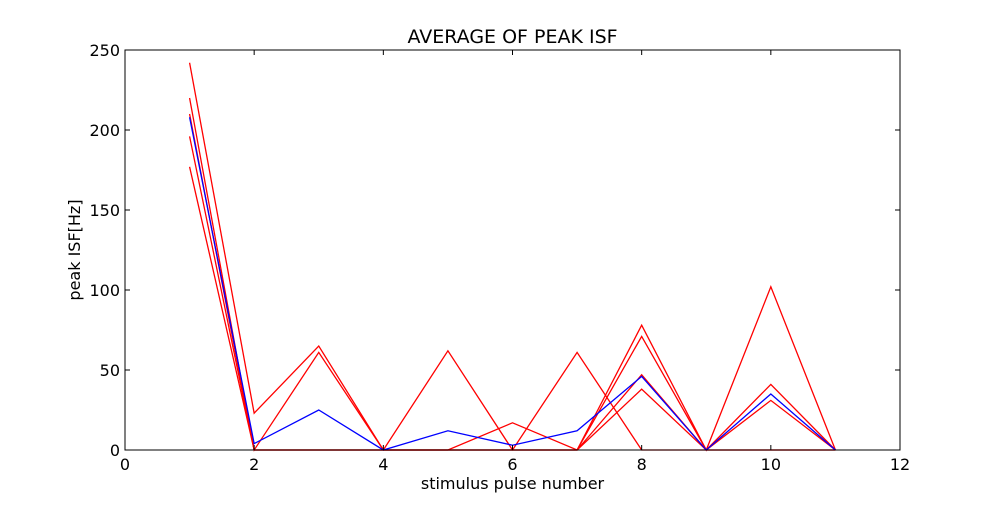 Image resolution: width=1000 pixels, height=505 pixels. I want to click on y-tick-label: 100, so click(104, 290).